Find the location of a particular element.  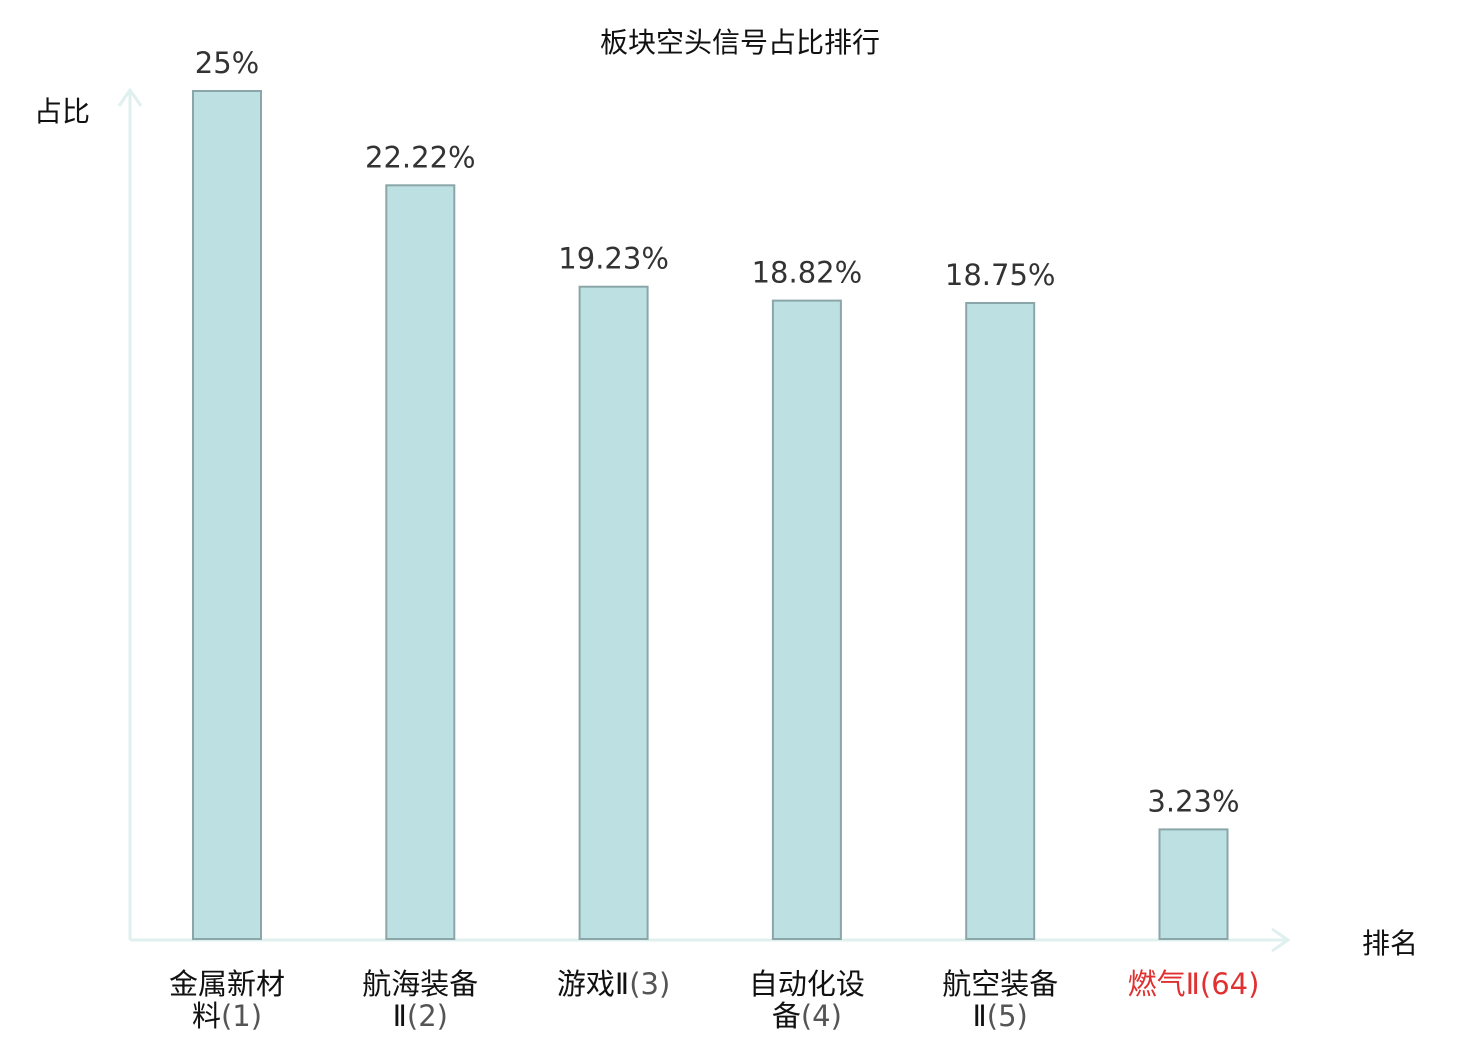

y-axis is located at coordinates (130, 513).